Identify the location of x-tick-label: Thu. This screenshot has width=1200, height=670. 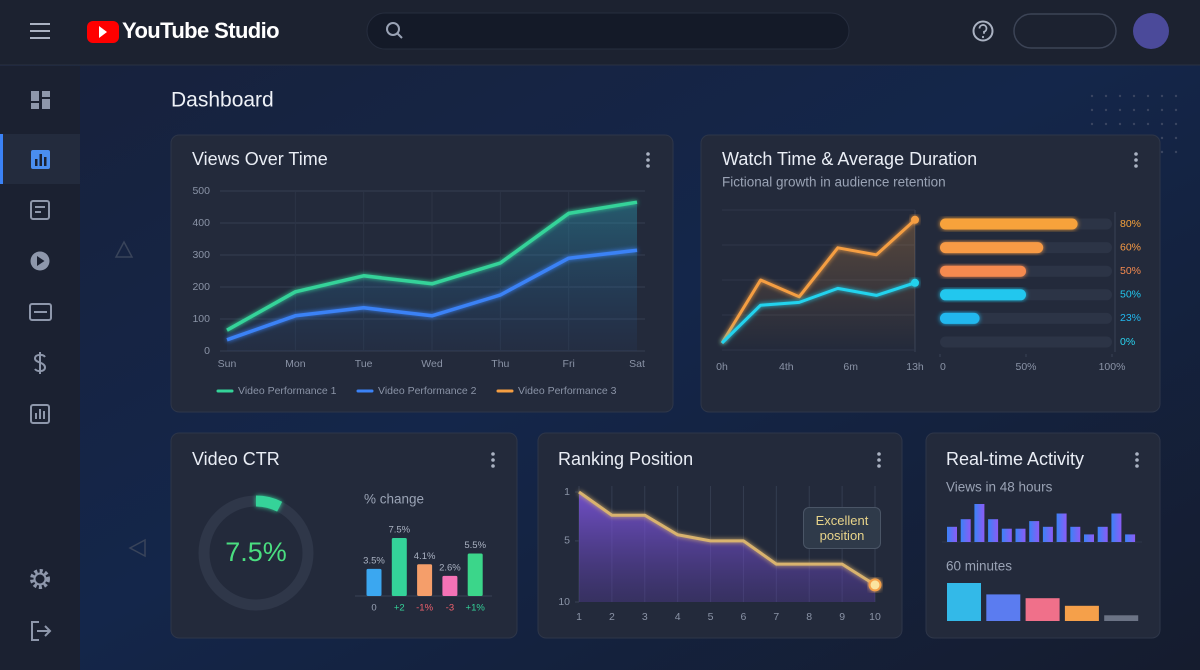
(500, 364).